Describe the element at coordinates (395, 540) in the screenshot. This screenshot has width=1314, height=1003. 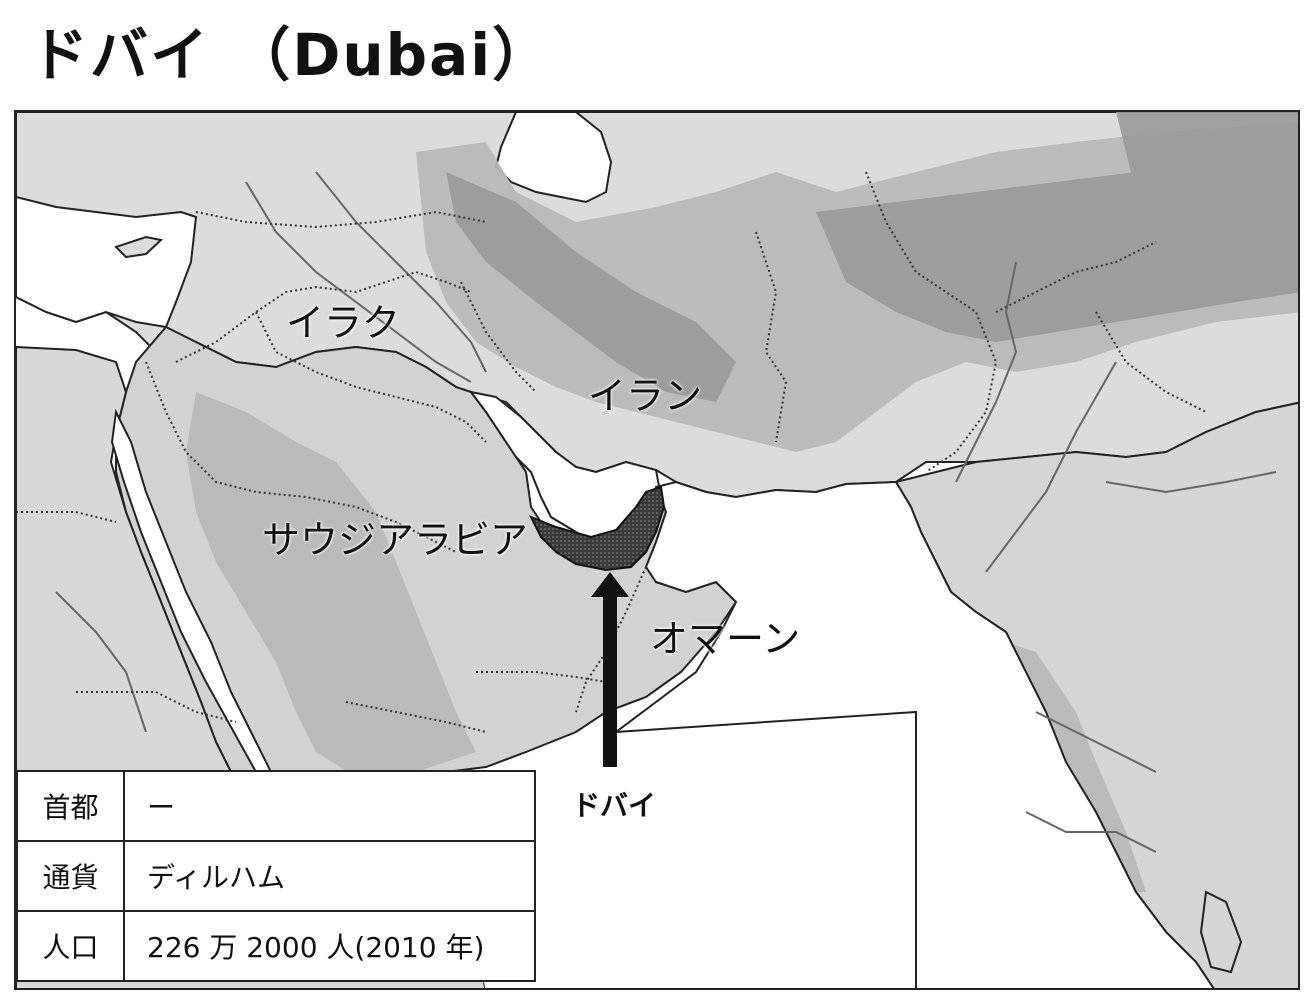
I see `label-saudi-arabia: サウジアラビア` at that location.